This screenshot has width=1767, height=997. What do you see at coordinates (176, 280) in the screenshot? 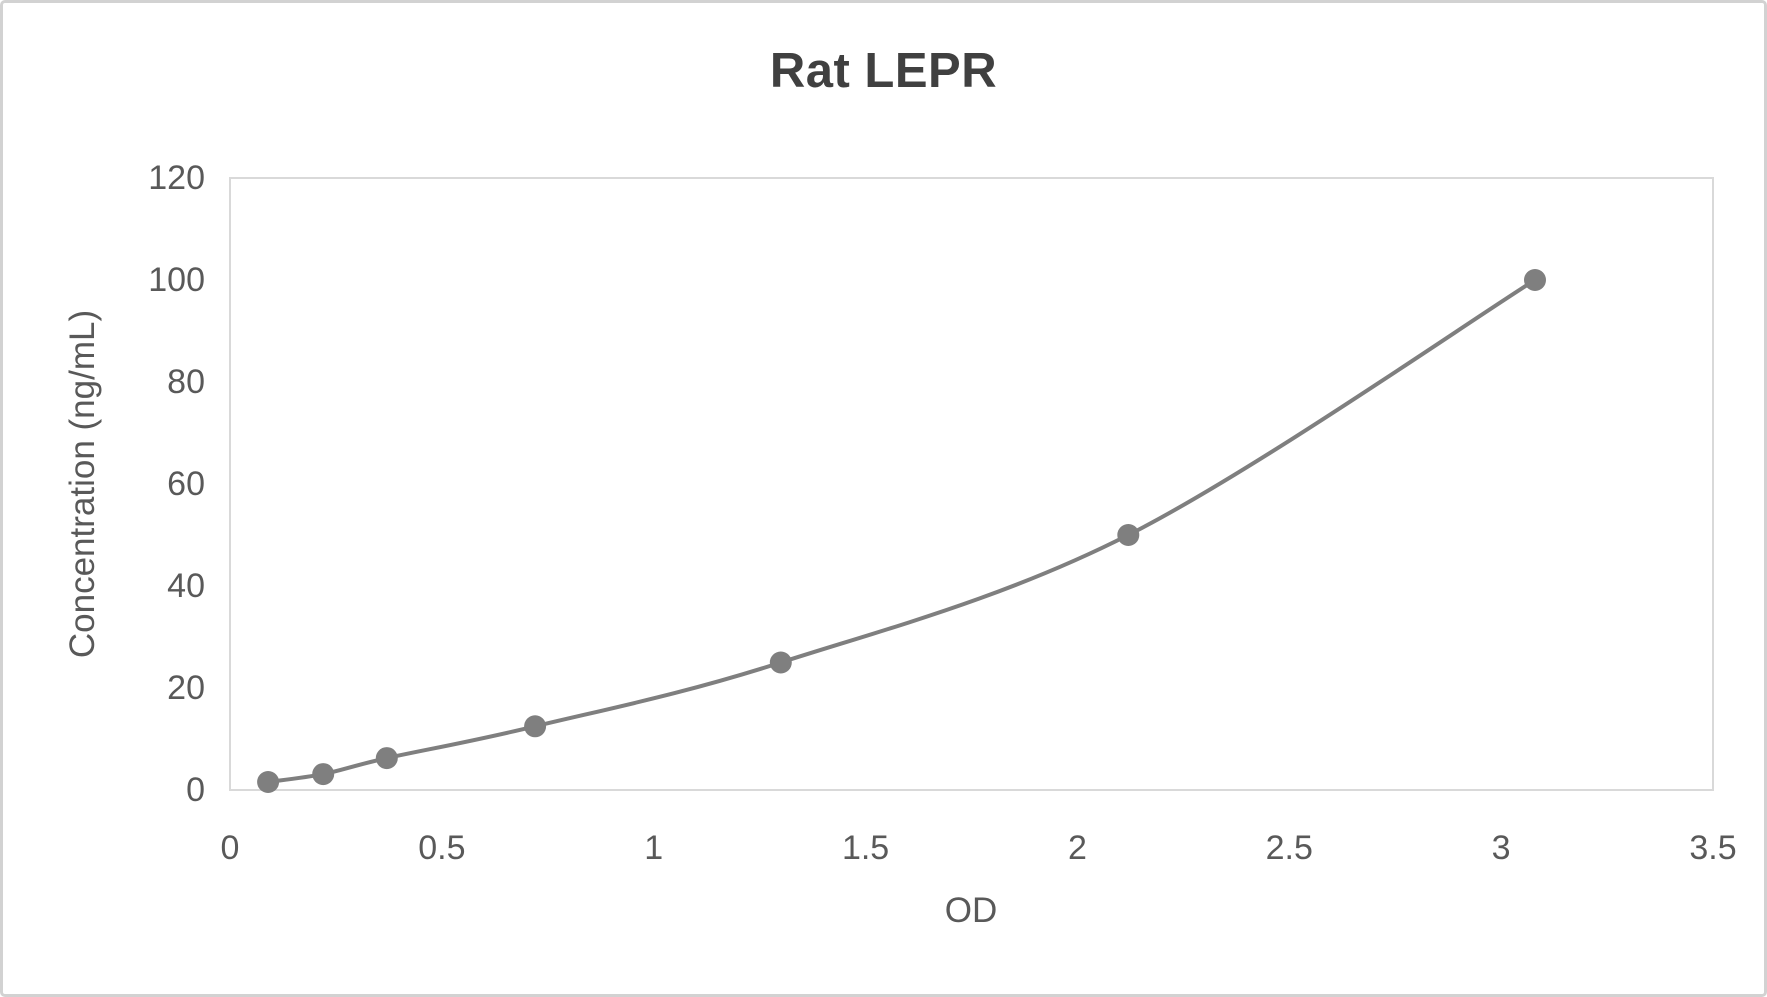
I see `y-tick-label: 100` at bounding box center [176, 280].